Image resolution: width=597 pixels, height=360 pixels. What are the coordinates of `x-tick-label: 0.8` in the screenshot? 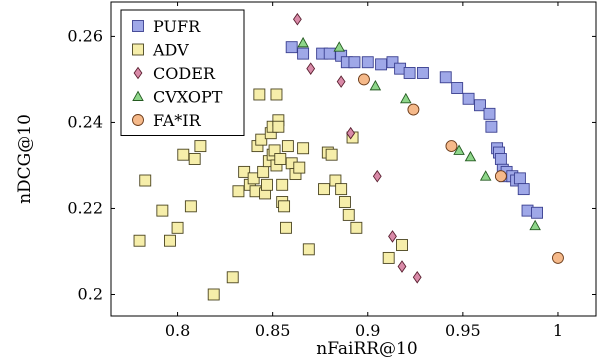 It's located at (177, 330).